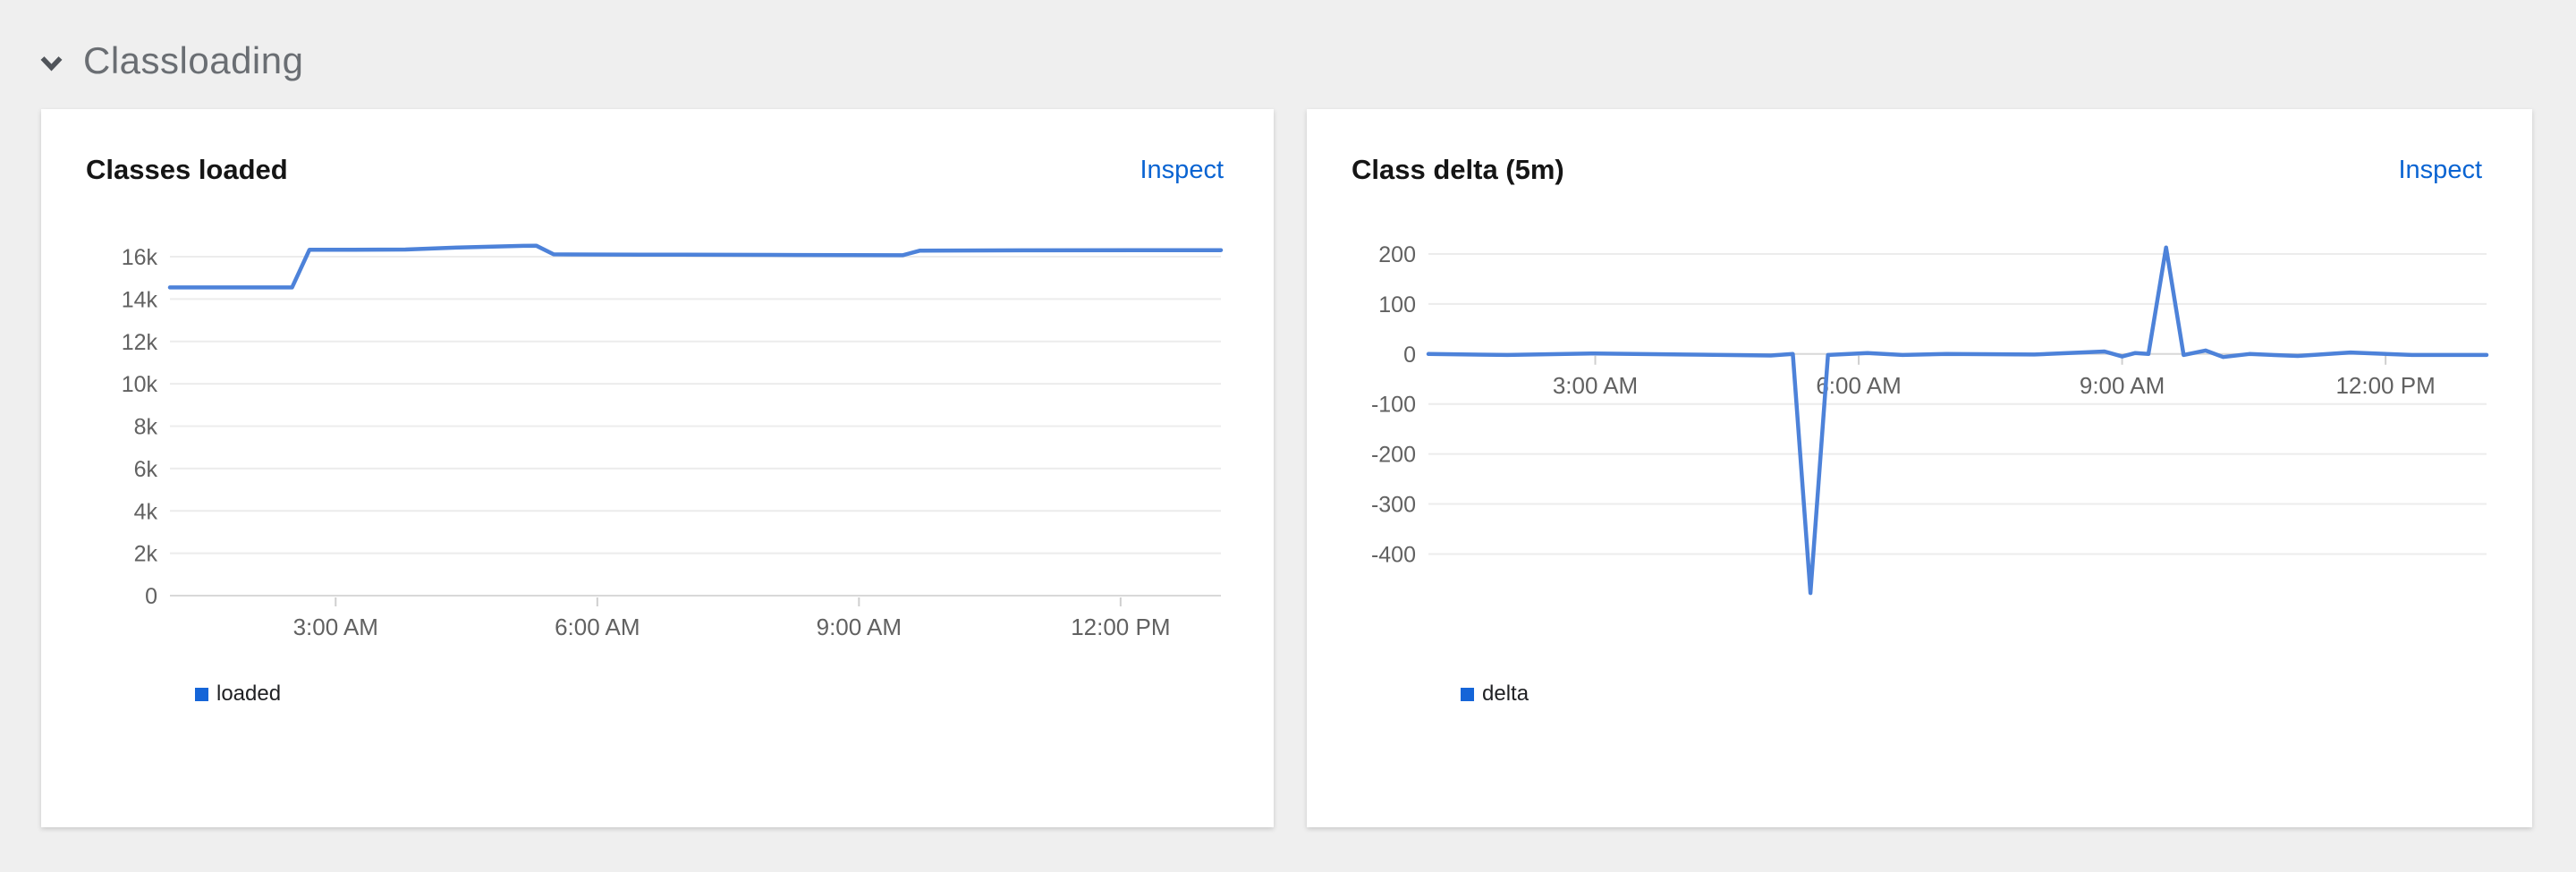  I want to click on svg-text: -100, so click(1393, 405).